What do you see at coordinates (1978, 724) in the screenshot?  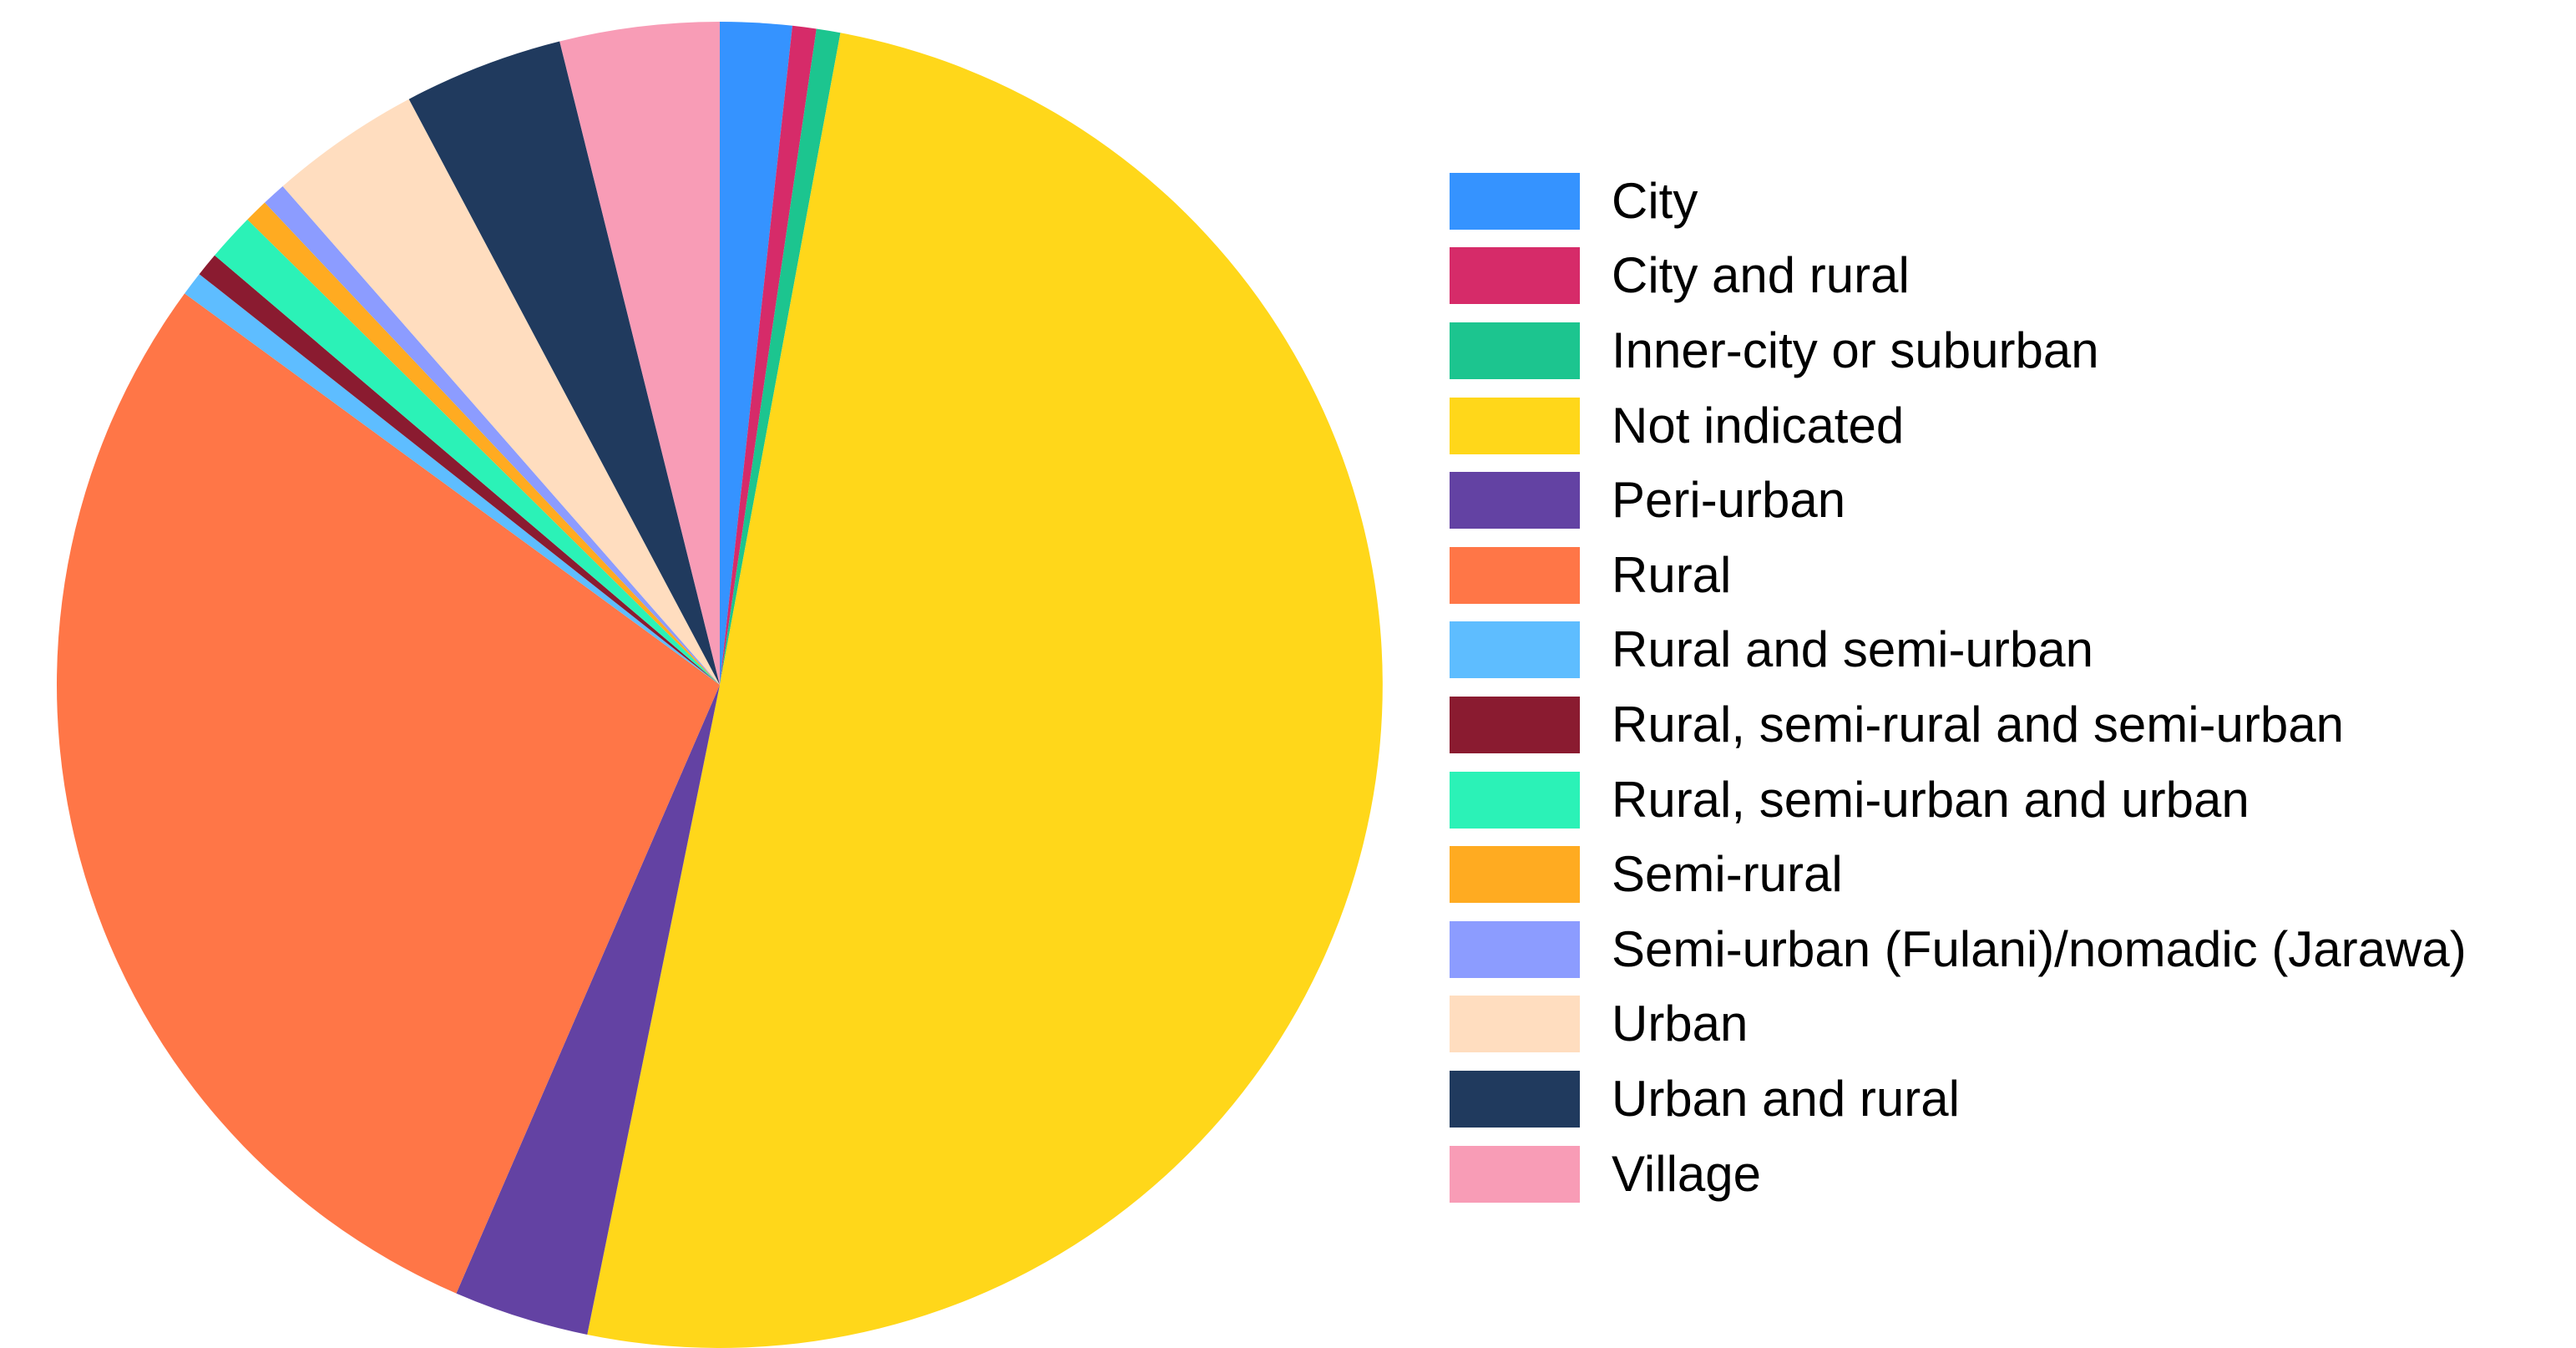 I see `legend-label: Rural, semi-rural and semi-urban` at bounding box center [1978, 724].